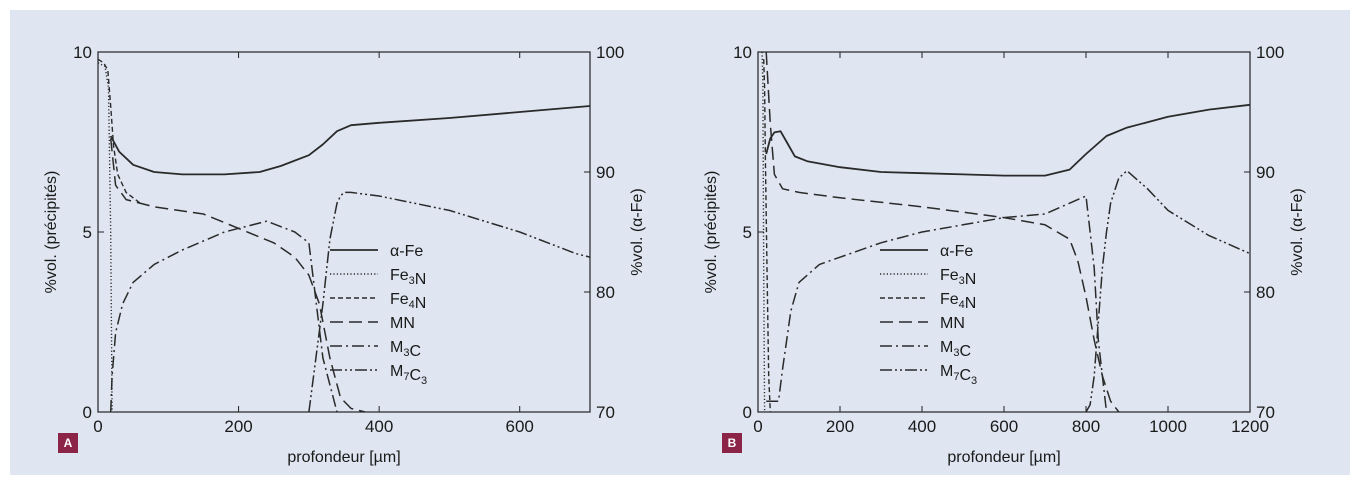 This screenshot has width=1357, height=482. I want to click on panel-label-a: A, so click(68, 443).